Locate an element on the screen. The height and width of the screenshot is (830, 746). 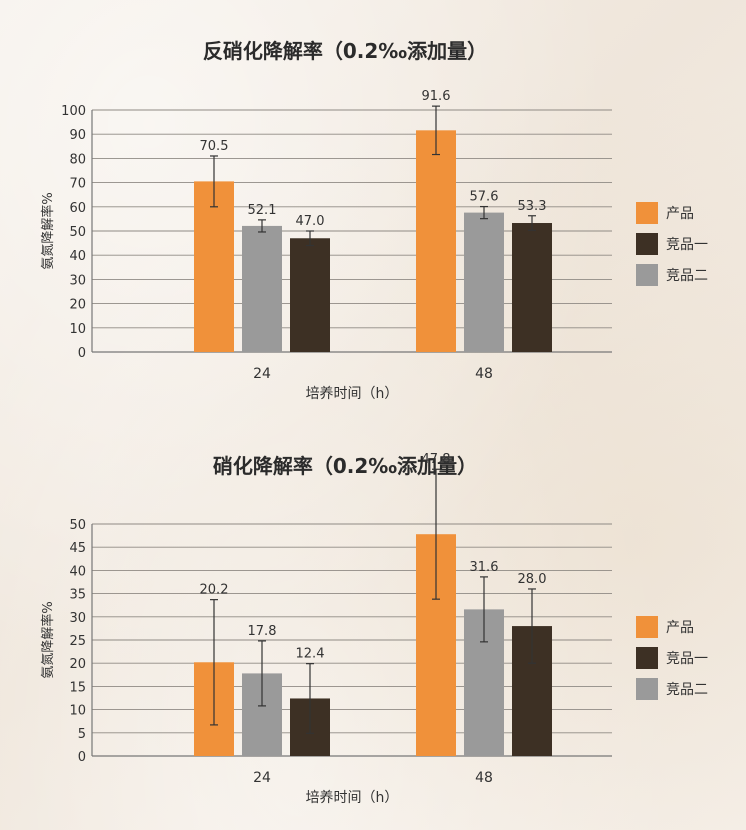
data-label: 47.8 is located at coordinates (436, 459).